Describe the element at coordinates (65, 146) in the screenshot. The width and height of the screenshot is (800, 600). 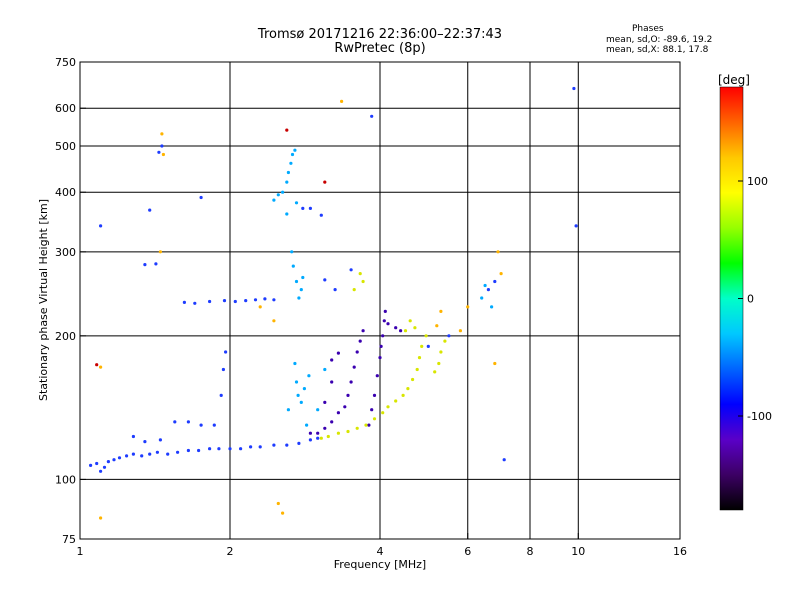
I see `y-tick-label: 500` at that location.